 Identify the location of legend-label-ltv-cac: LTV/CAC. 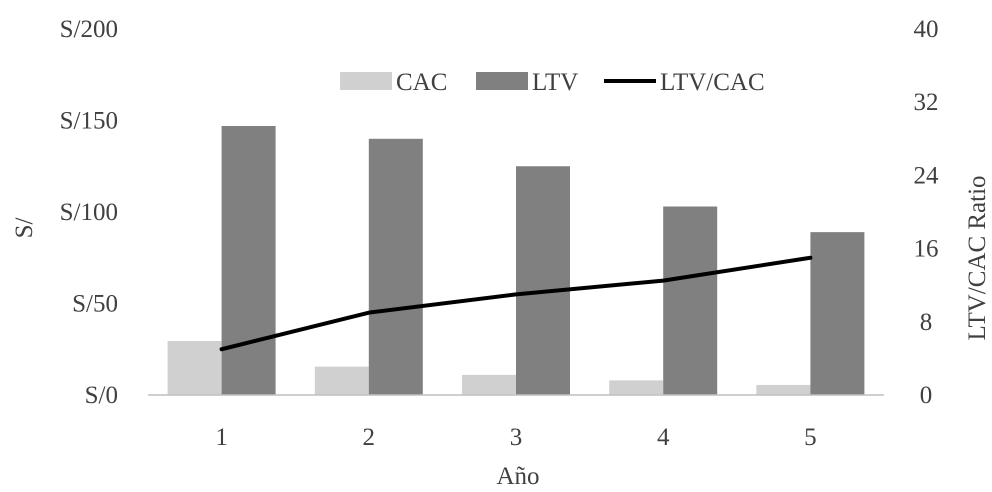
(712, 82).